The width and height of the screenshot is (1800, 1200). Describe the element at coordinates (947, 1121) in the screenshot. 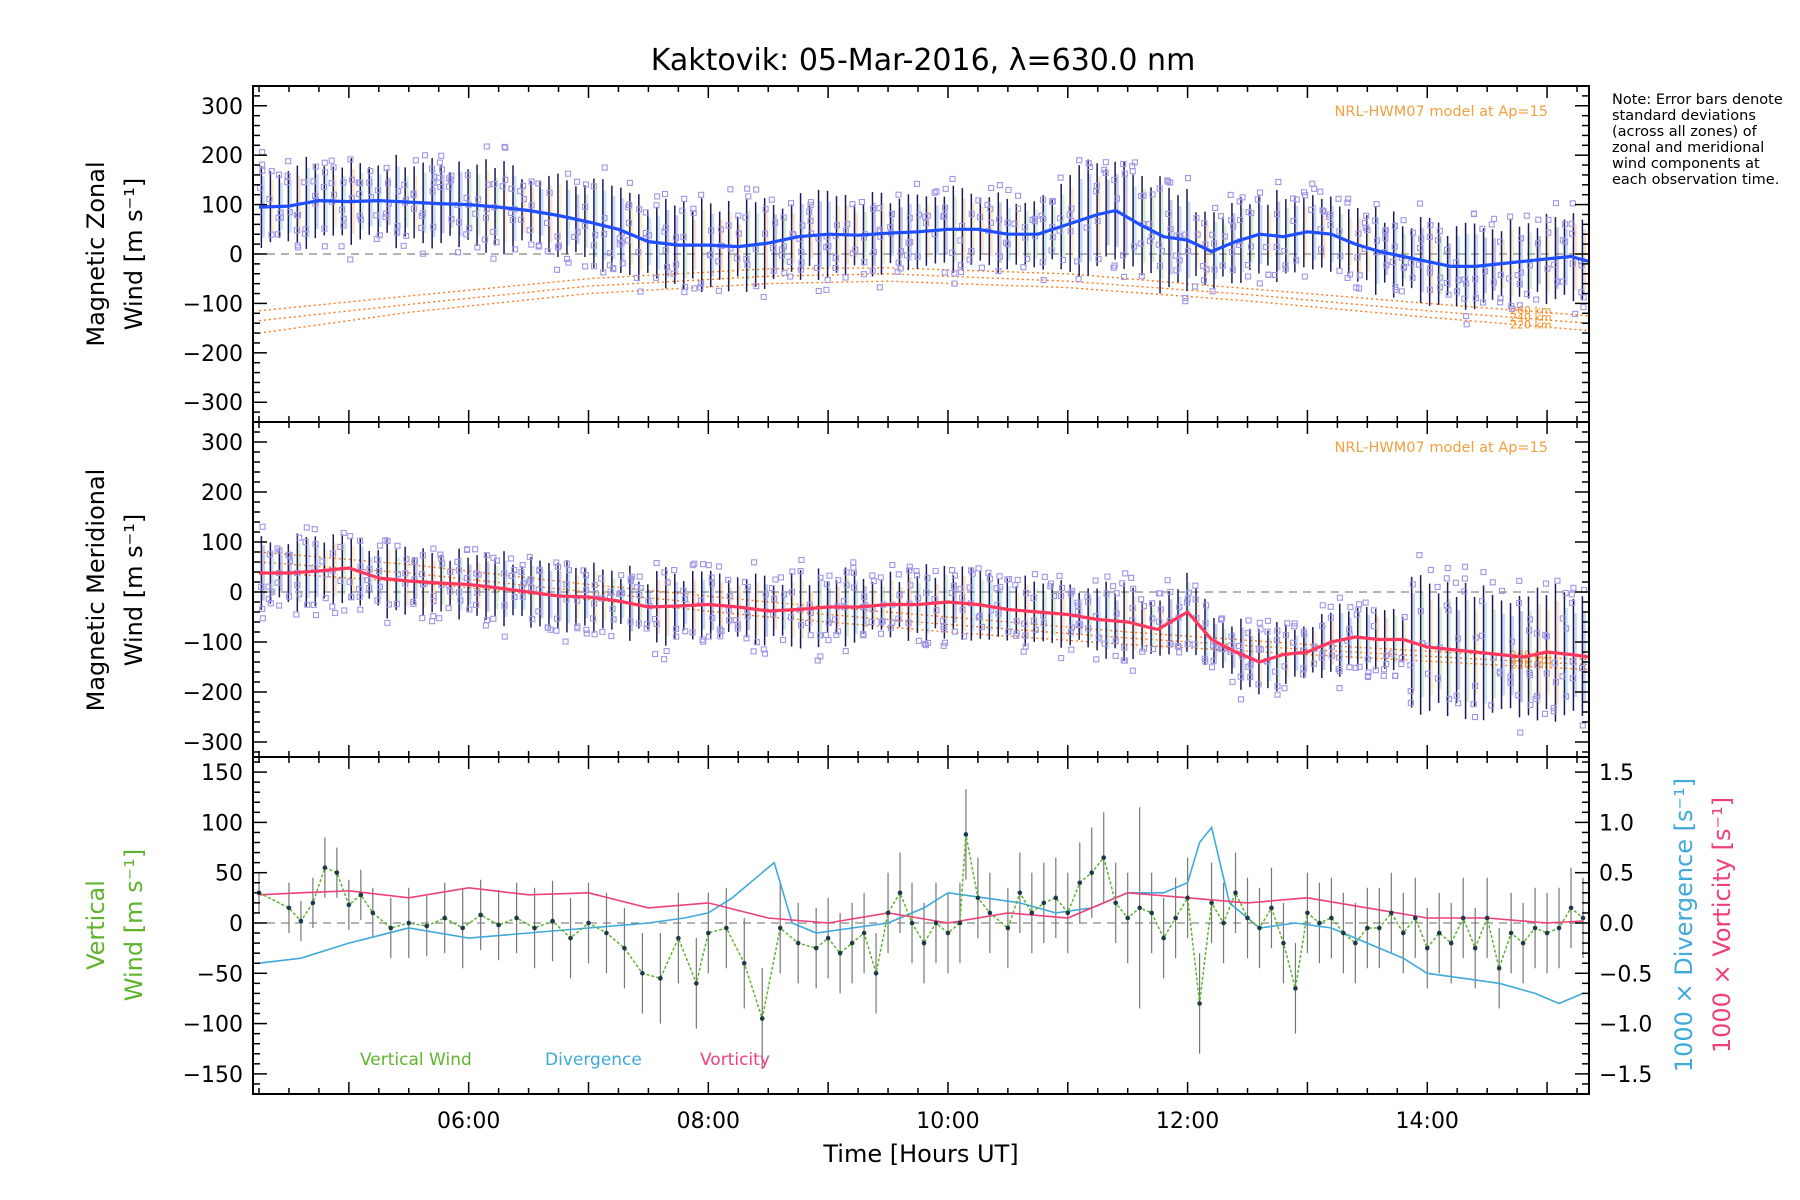

I see `x-tick-label: 10:00` at that location.